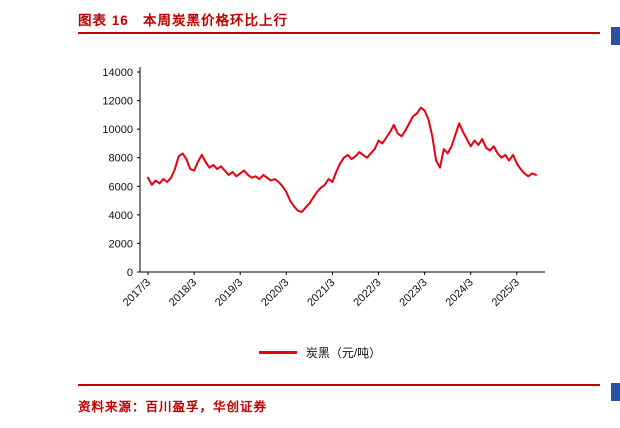 This screenshot has width=620, height=428. I want to click on svg-text: 2000, so click(121, 244).